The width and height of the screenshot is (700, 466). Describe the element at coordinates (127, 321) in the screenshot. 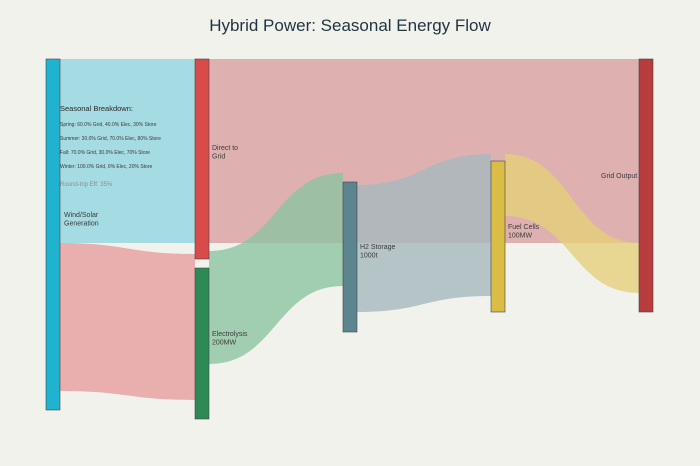

I see `flow-source-to-electrolysis` at that location.